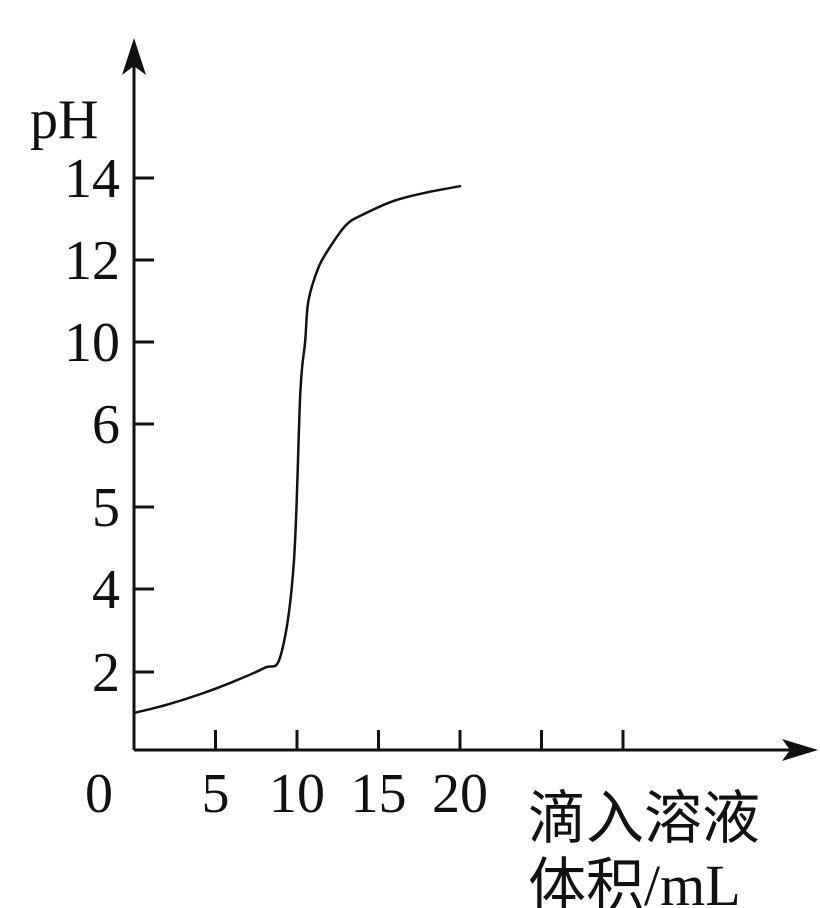 The height and width of the screenshot is (908, 820). Describe the element at coordinates (92, 179) in the screenshot. I see `y-tick-label: 14` at that location.